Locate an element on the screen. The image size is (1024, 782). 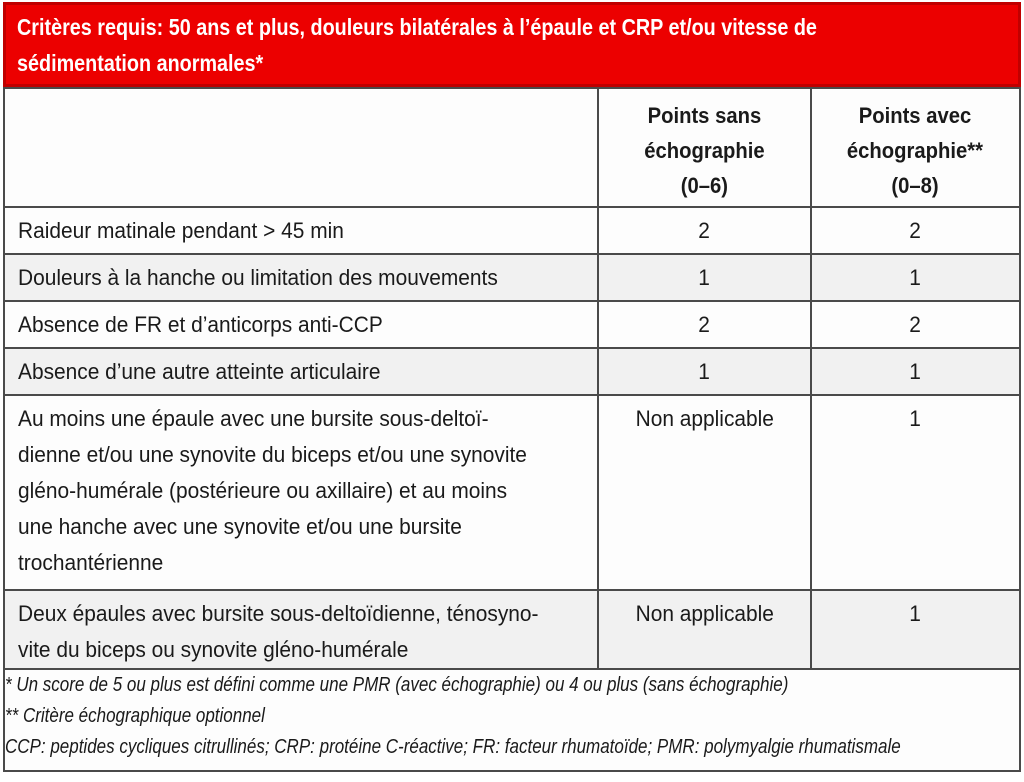
criterion-label-text: Absence d’une autre atteinte articulaire is located at coordinates (199, 371).